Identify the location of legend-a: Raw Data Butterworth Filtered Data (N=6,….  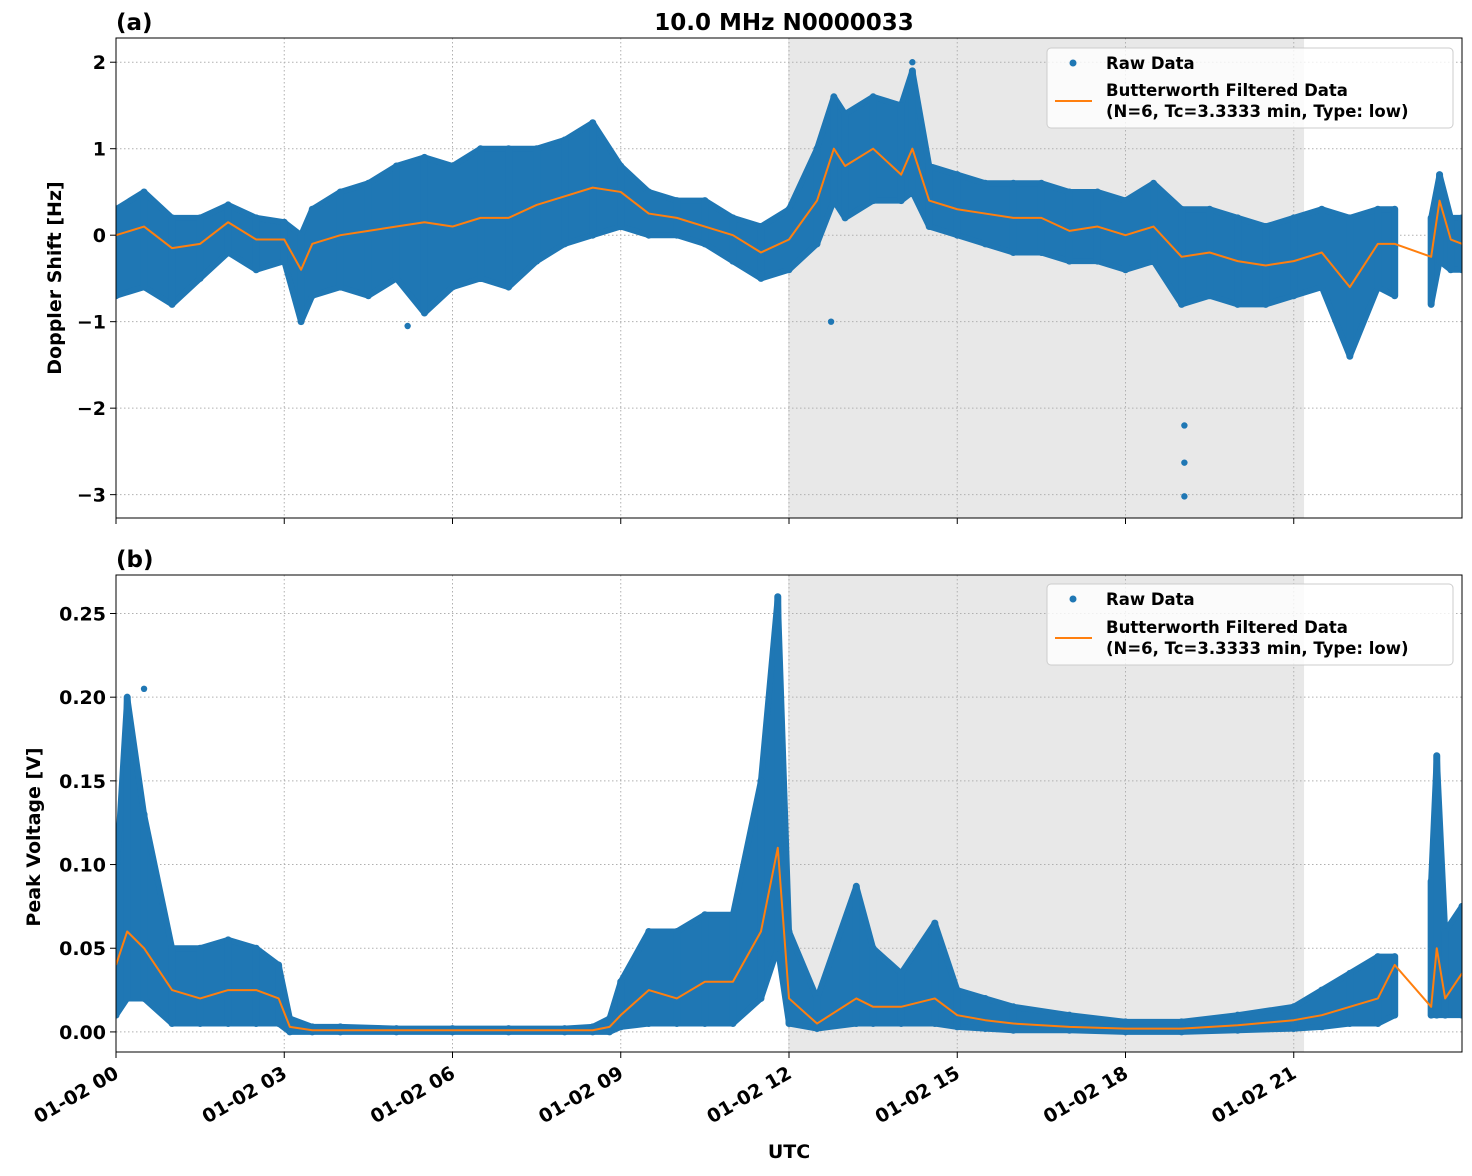
(1250, 88).